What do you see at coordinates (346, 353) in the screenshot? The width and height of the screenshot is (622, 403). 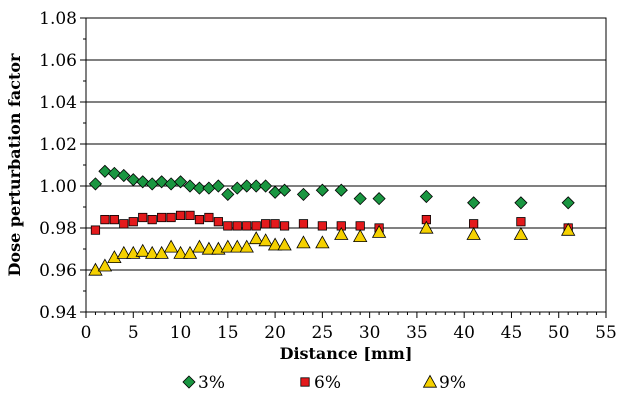 I see `x-axis-title: Distance [mm]` at bounding box center [346, 353].